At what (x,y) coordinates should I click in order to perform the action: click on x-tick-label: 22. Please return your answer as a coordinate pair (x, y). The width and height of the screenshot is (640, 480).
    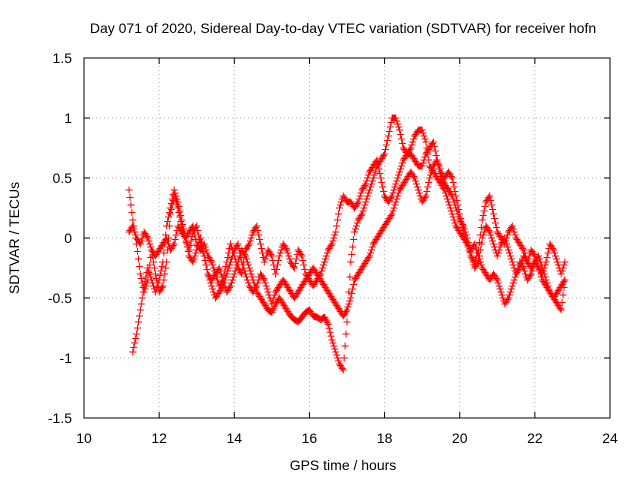
    Looking at the image, I should click on (535, 438).